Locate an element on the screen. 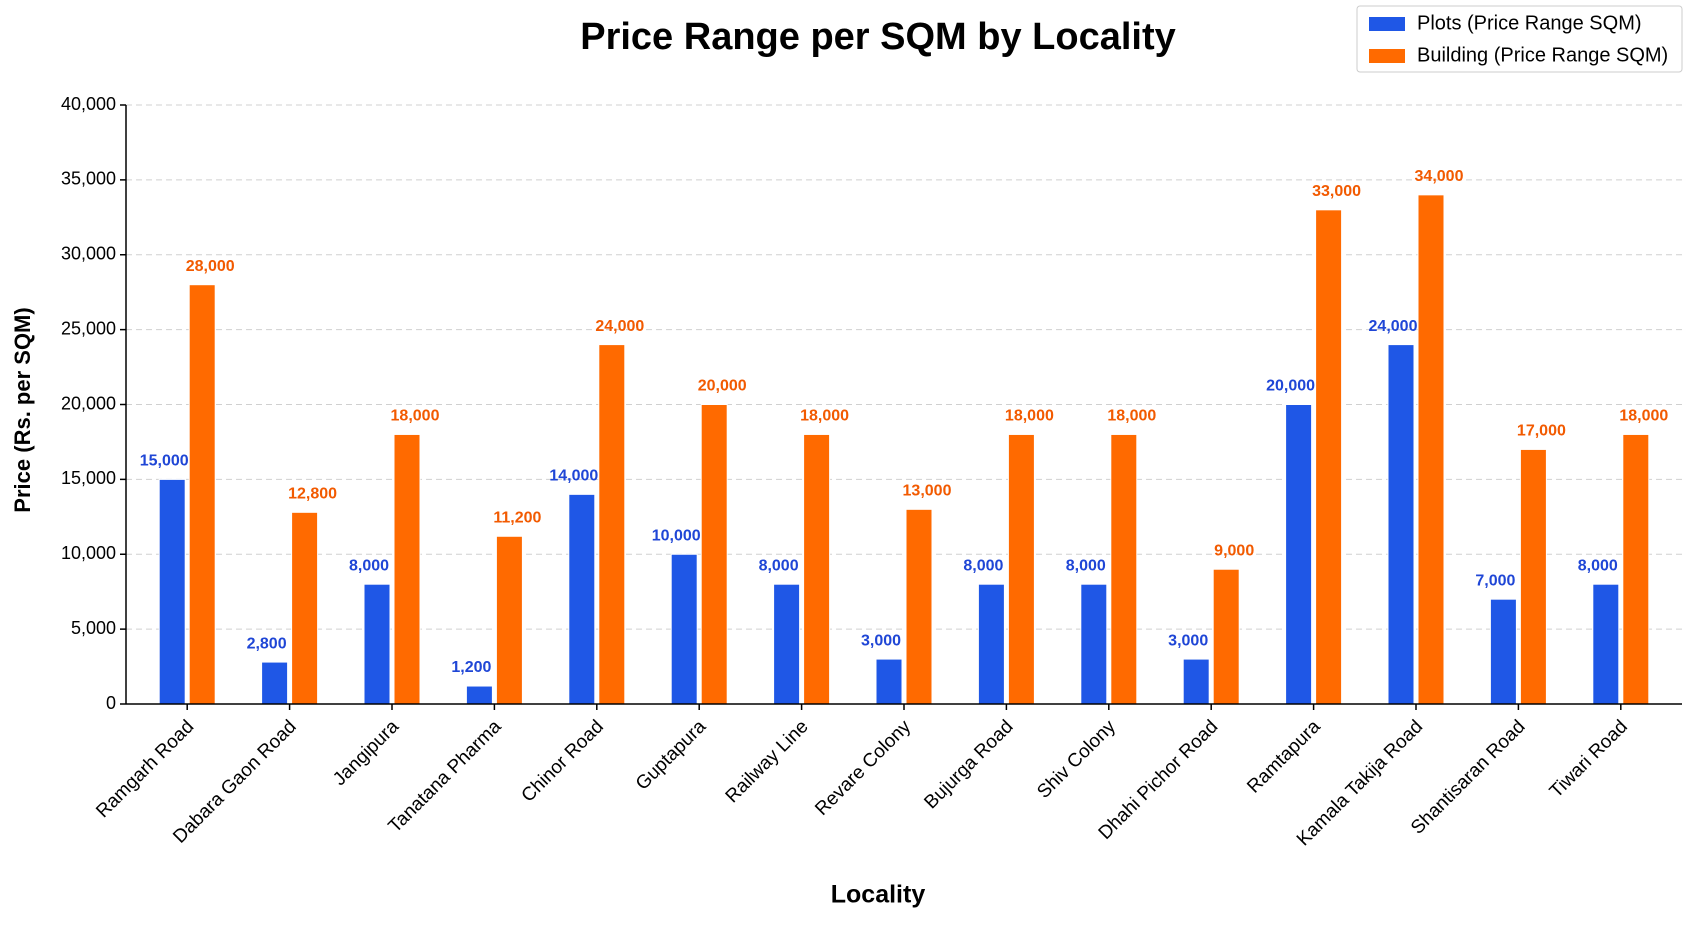 Image resolution: width=1693 pixels, height=929 pixels. value-label: 33,000 is located at coordinates (1336, 191).